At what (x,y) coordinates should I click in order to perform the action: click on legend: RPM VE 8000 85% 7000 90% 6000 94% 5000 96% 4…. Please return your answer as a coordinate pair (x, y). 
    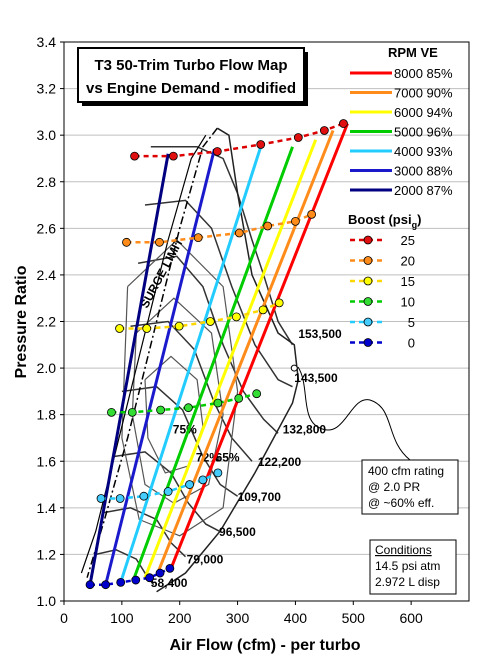
    Looking at the image, I should click on (400, 198).